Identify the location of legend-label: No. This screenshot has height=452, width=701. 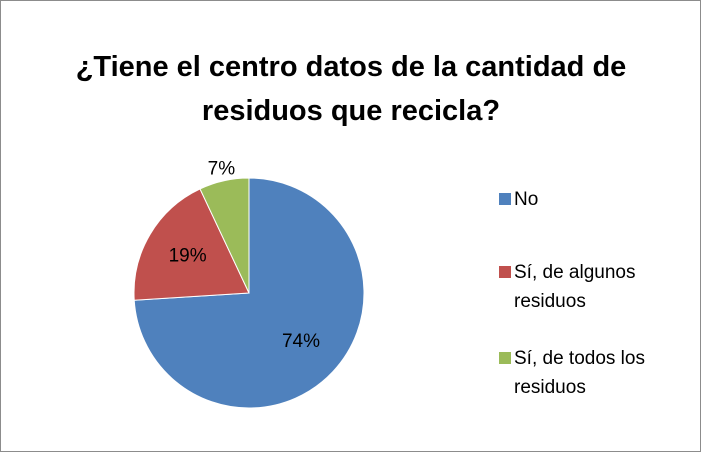
(526, 199).